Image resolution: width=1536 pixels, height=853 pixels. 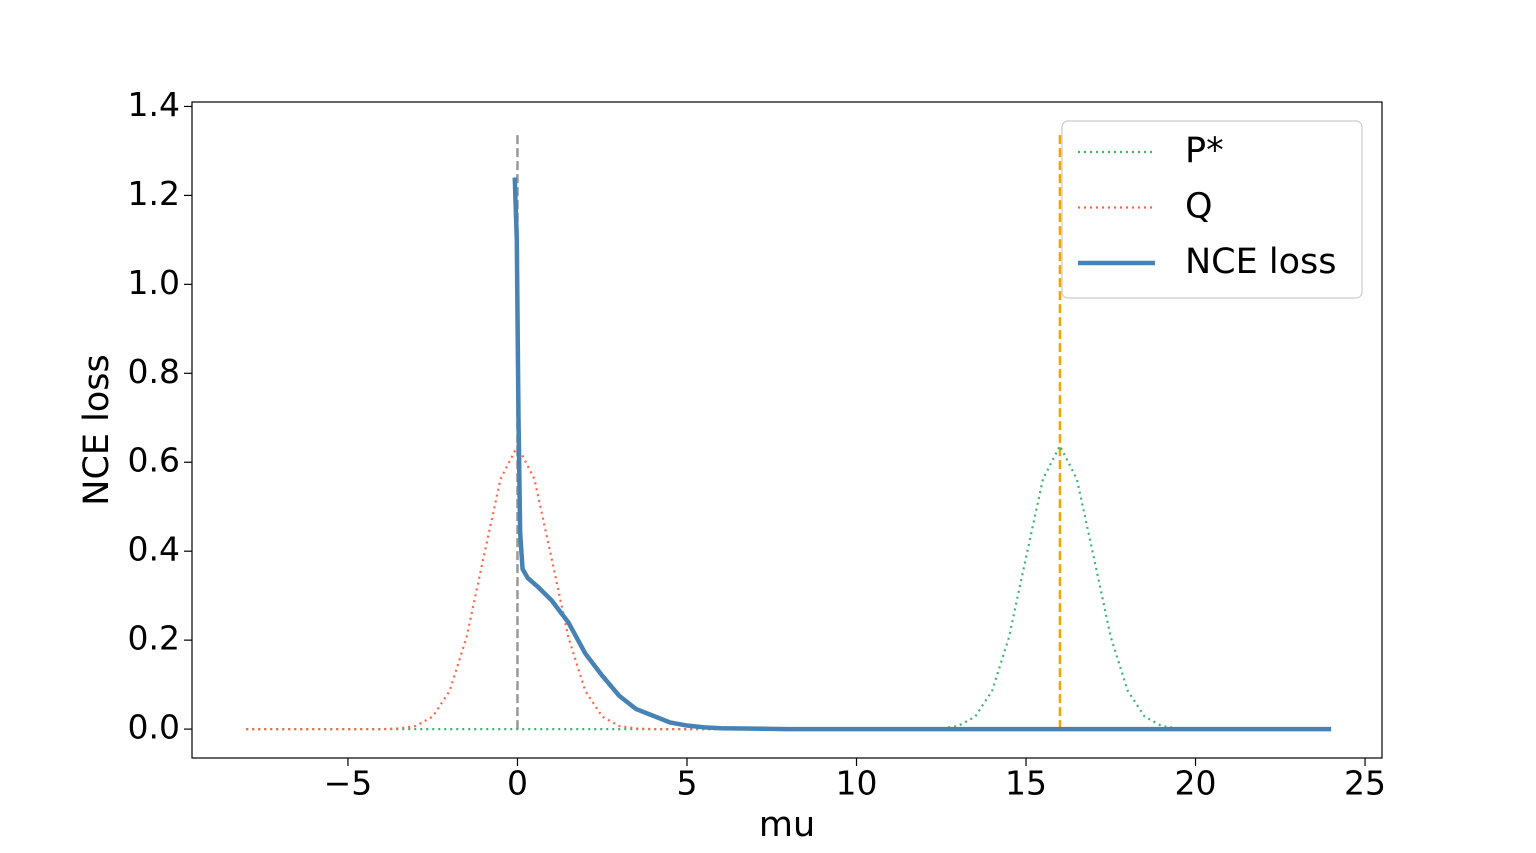 I want to click on legend-label: NCE loss, so click(x=1260, y=262).